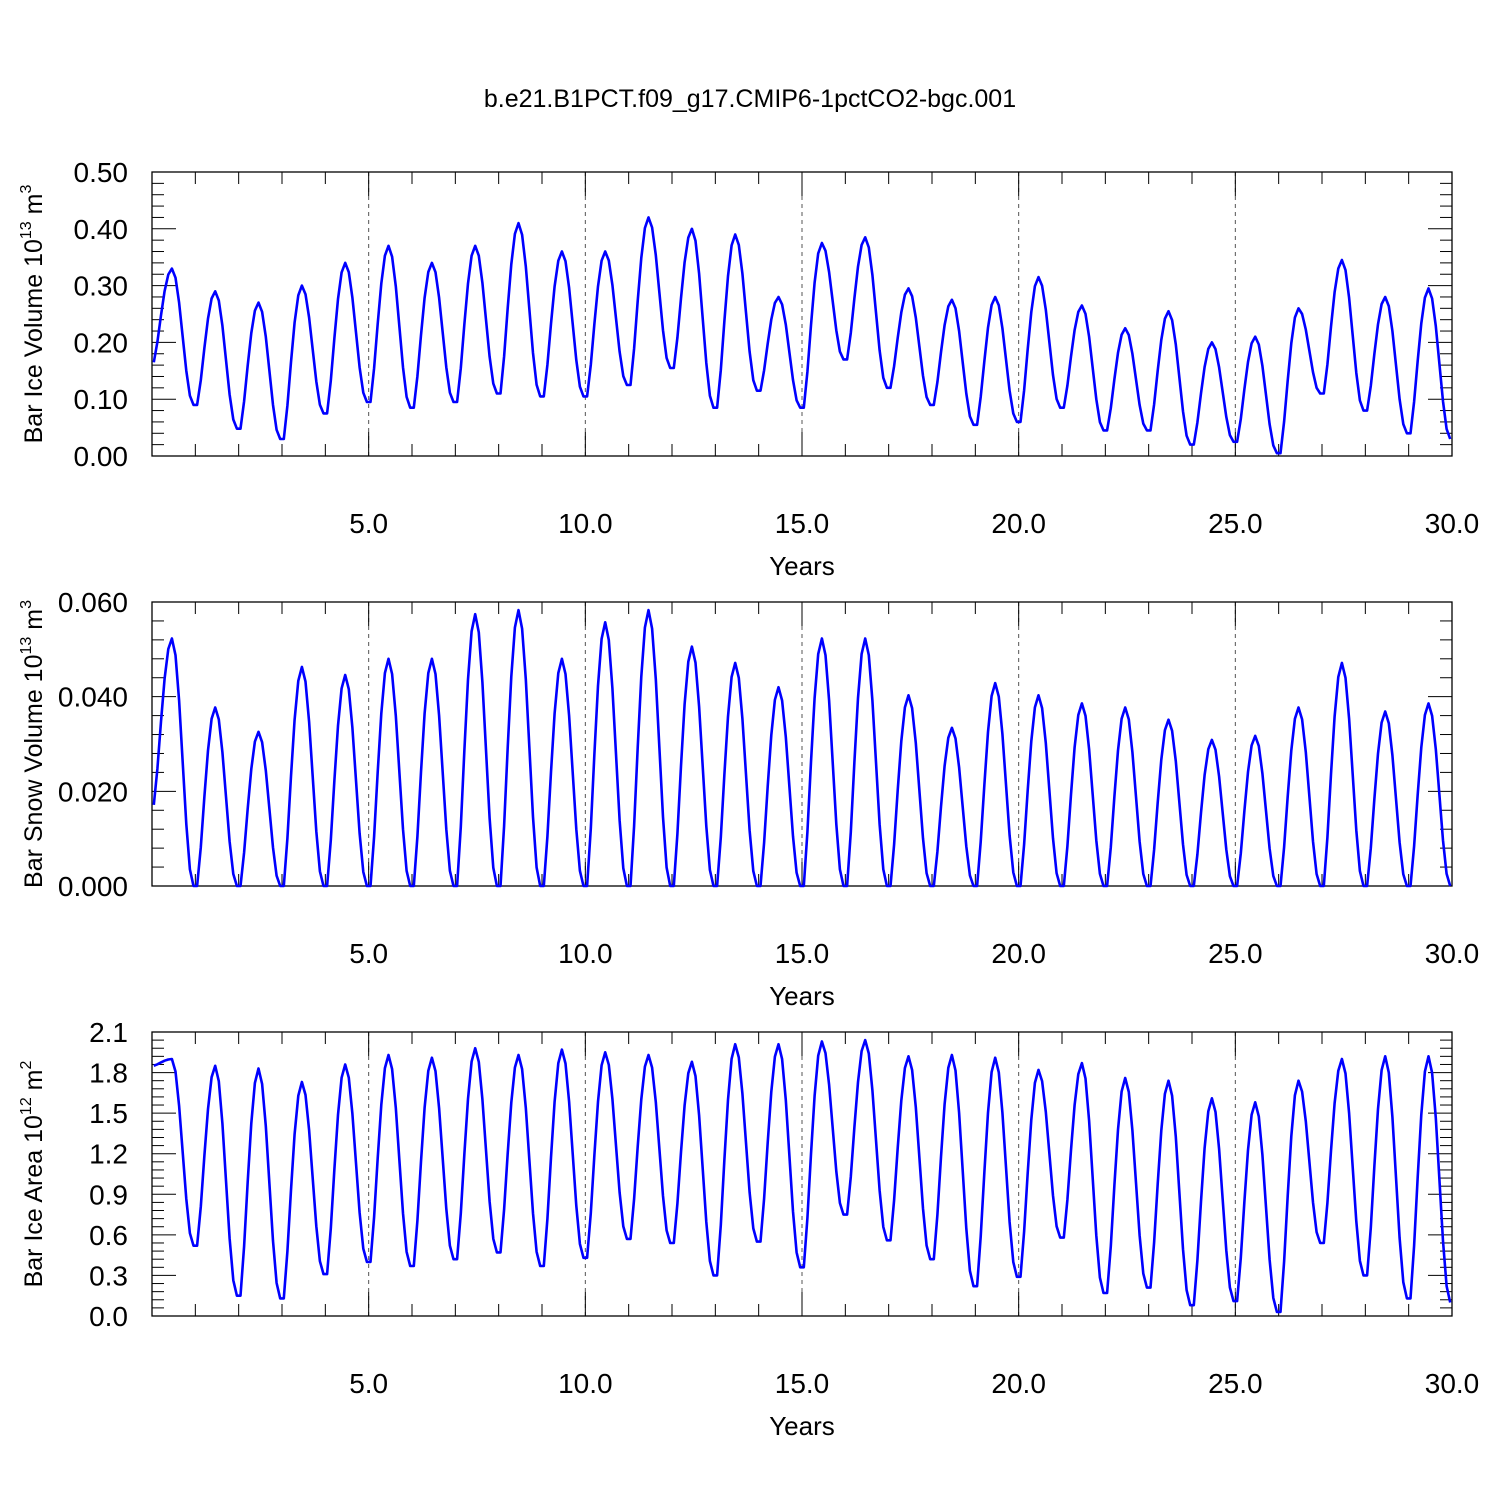 Image resolution: width=1500 pixels, height=1500 pixels. I want to click on y-tick-label: 0.50, so click(101, 172).